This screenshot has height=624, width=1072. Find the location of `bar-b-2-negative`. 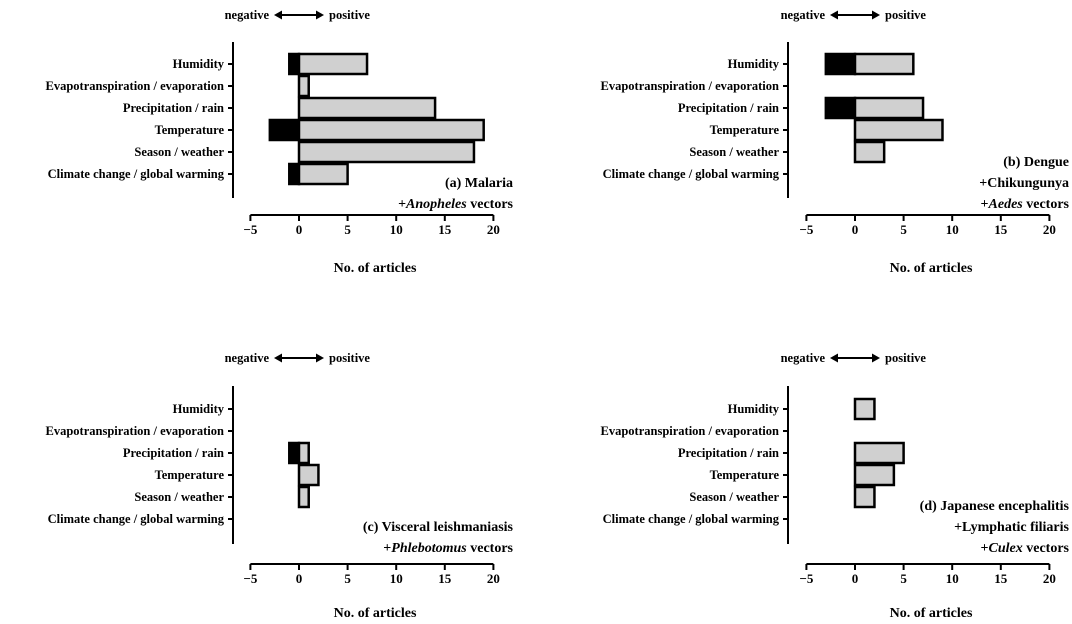

bar-b-2-negative is located at coordinates (840, 108).